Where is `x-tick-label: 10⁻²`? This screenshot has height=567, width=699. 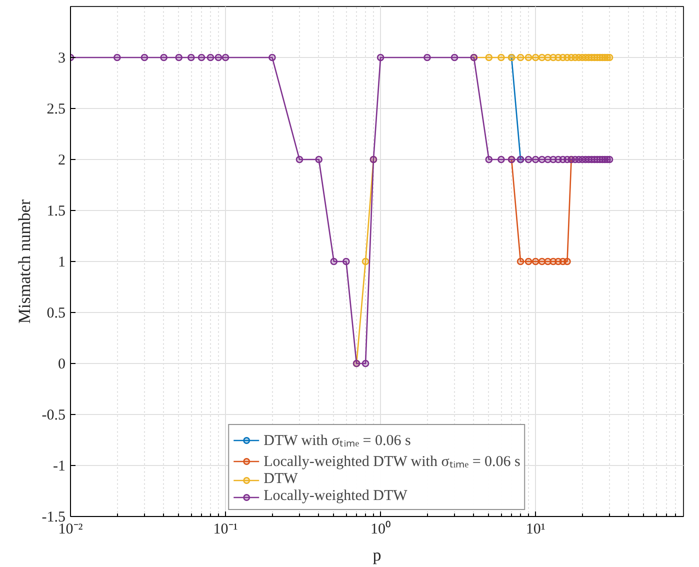 x-tick-label: 10⁻² is located at coordinates (71, 530).